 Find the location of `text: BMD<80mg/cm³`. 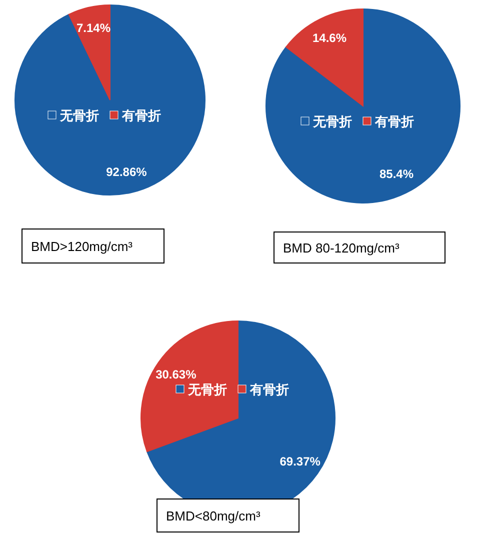

text: BMD<80mg/cm³ is located at coordinates (213, 516).